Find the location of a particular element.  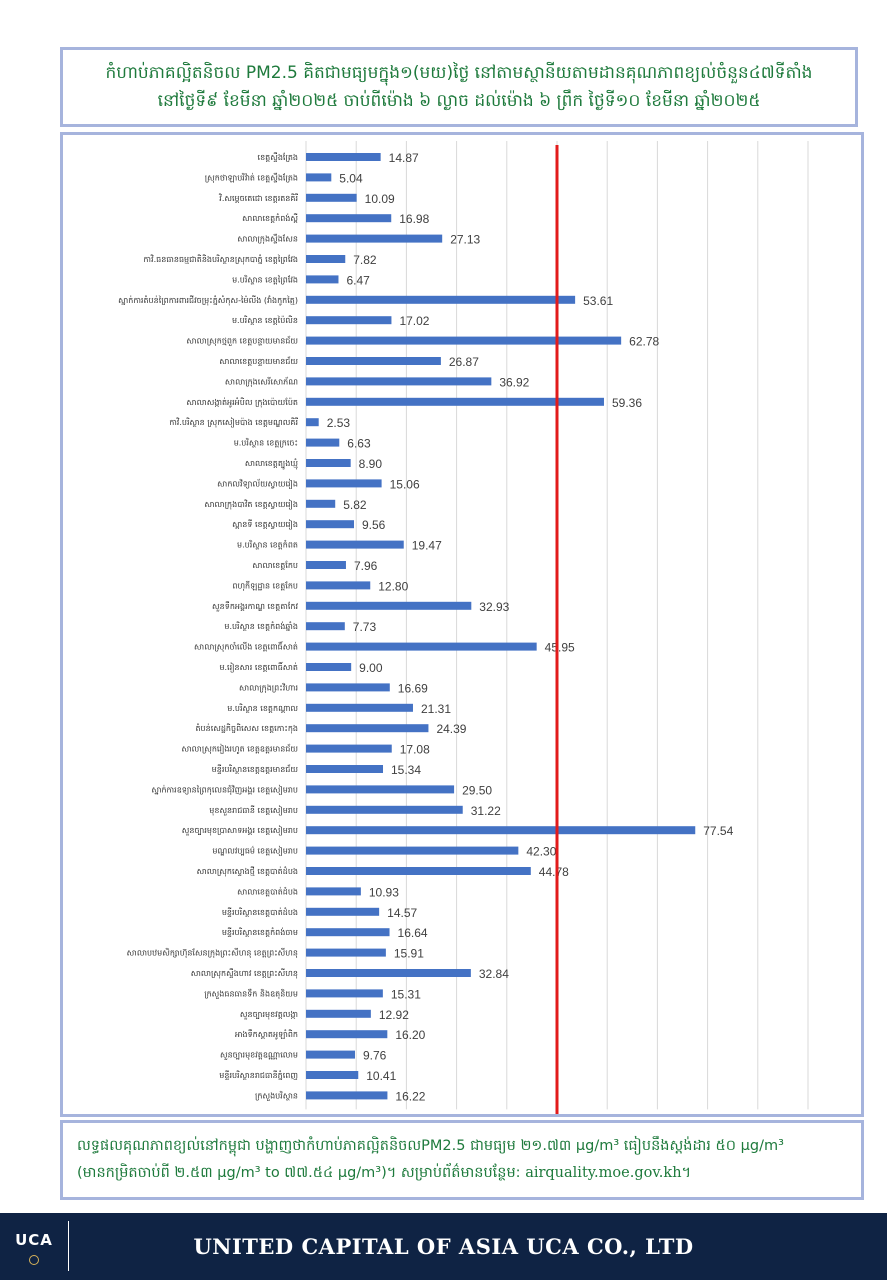

value-label: 42.30 is located at coordinates (541, 852).